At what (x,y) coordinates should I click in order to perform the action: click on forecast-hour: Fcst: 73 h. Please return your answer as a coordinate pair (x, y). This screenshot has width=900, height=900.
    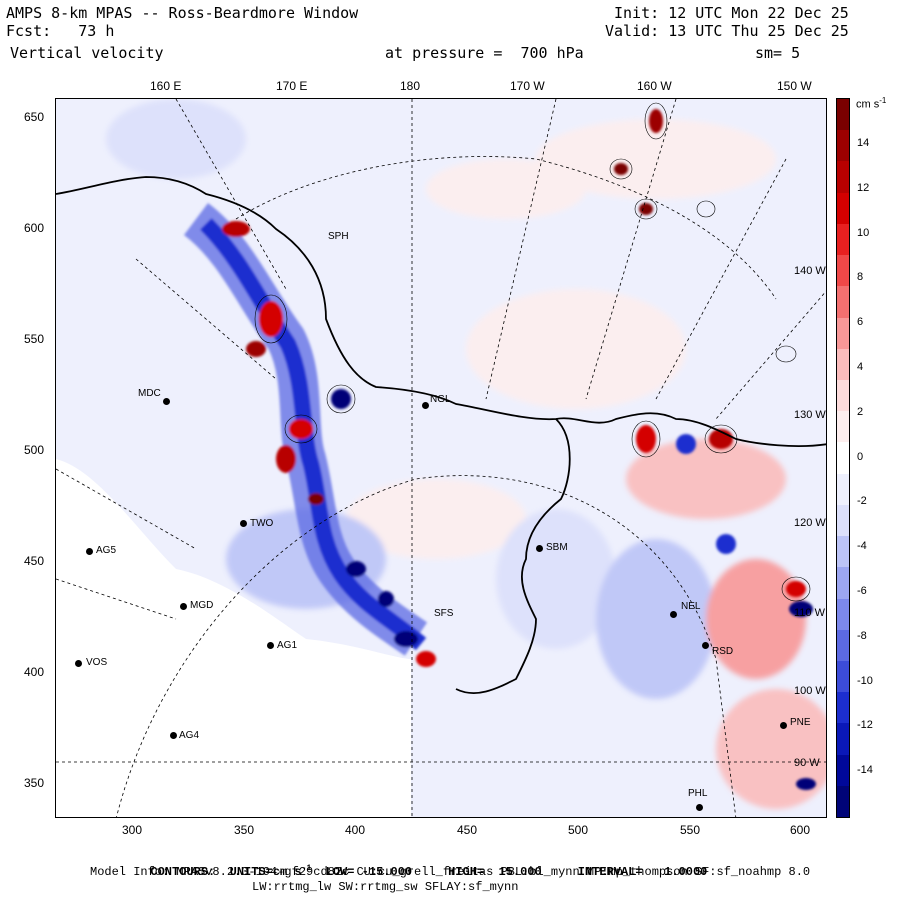
    Looking at the image, I should click on (60, 31).